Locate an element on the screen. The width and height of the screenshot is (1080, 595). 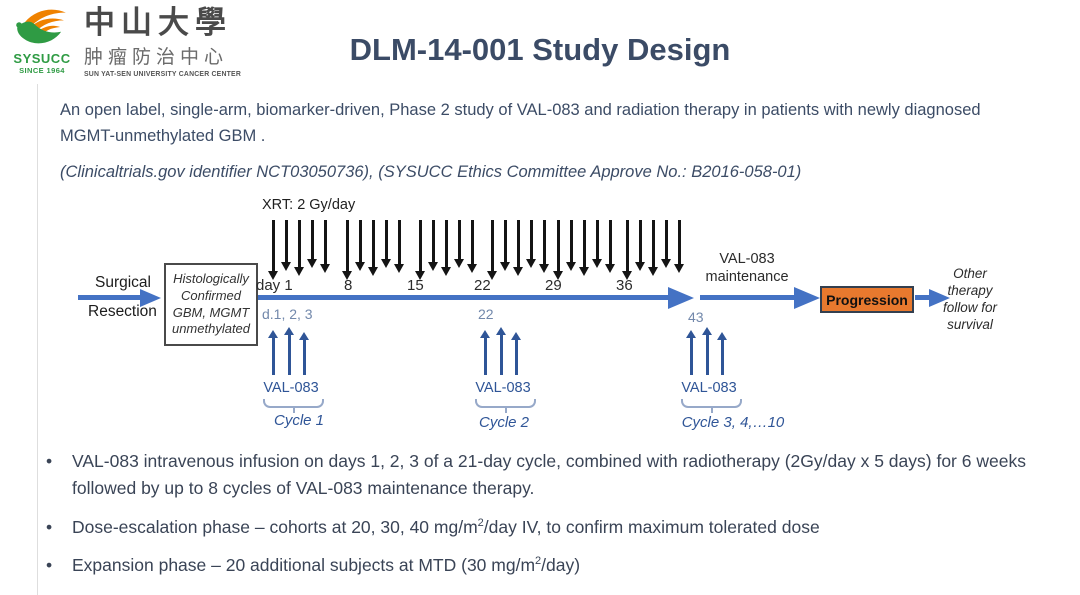
surgical-label-bottom: Resection is located at coordinates (122, 311).